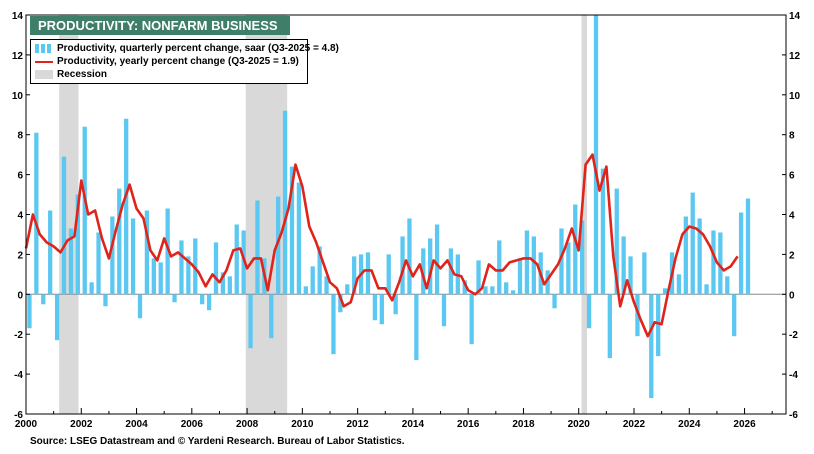 This screenshot has width=814, height=454. I want to click on x-tick-label-2016: 2016, so click(468, 424).